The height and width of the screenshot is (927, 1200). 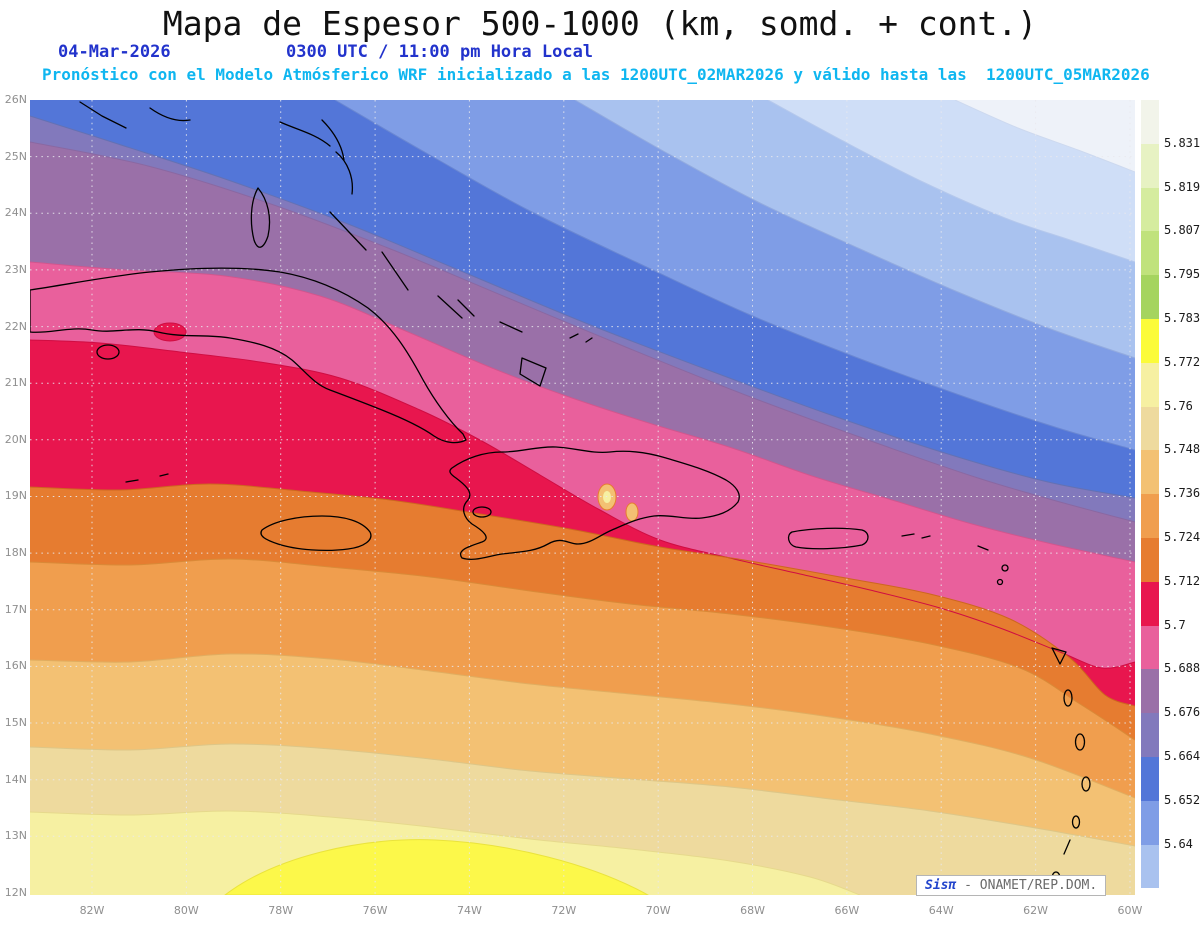 I want to click on legend-value: 5.736, so click(x=1182, y=493).